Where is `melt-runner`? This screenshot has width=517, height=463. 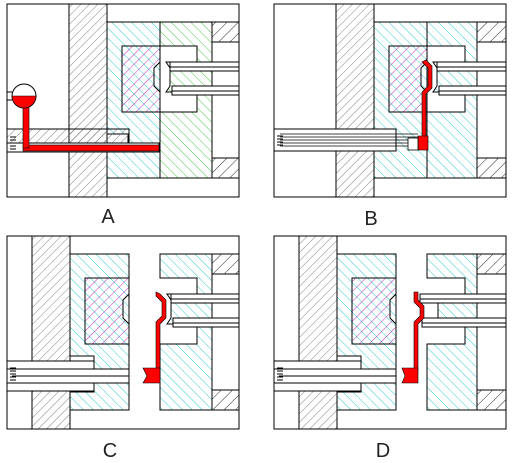
melt-runner is located at coordinates (91, 148).